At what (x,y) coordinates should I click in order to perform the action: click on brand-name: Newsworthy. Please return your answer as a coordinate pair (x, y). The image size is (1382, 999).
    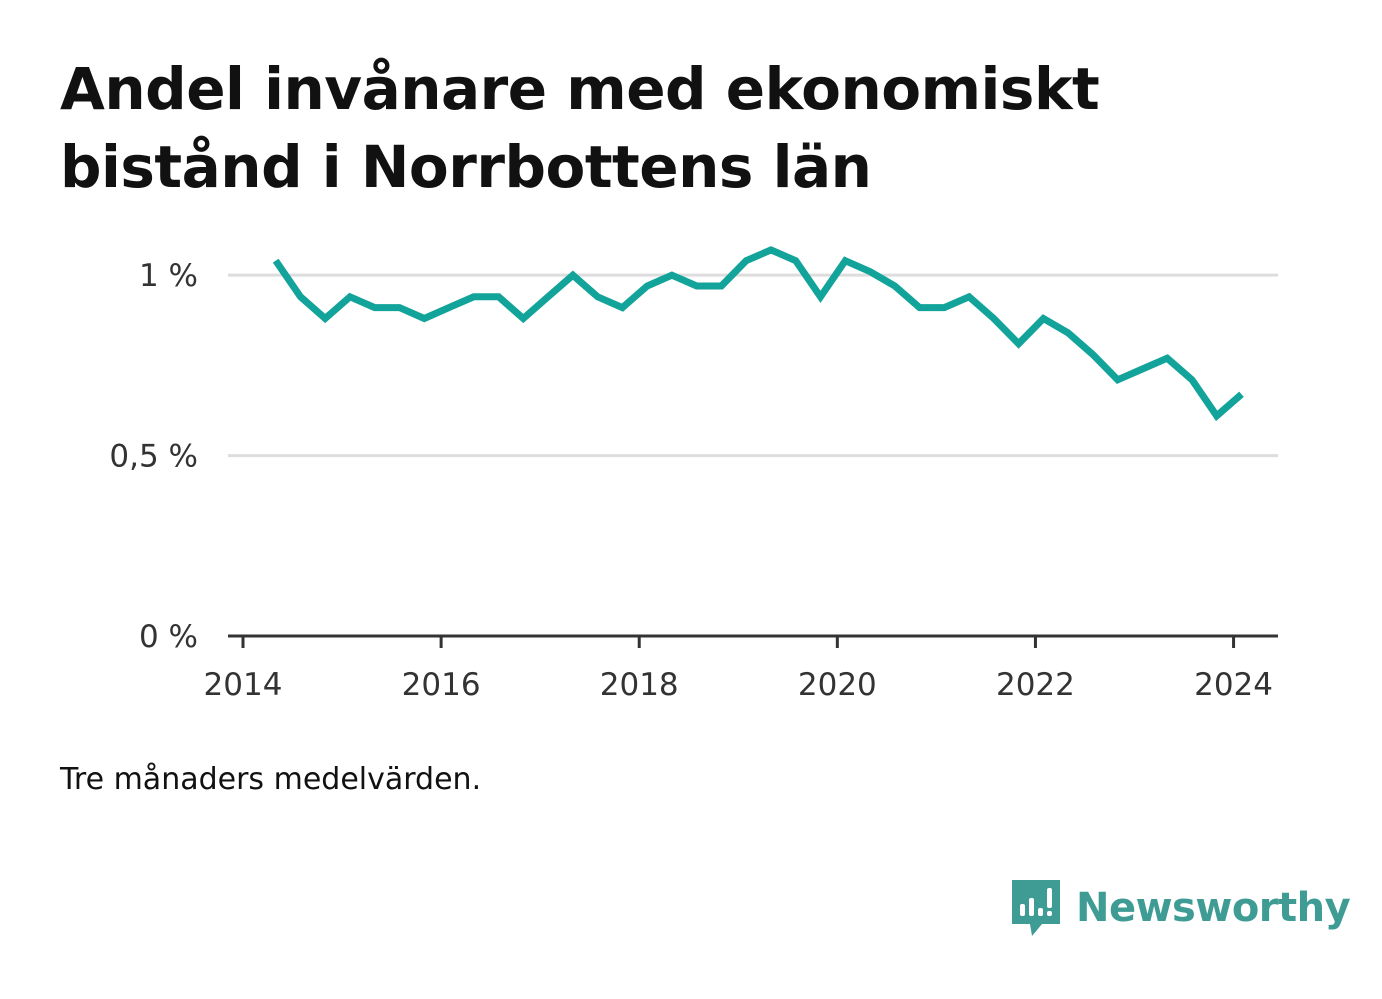
    Looking at the image, I should click on (1213, 908).